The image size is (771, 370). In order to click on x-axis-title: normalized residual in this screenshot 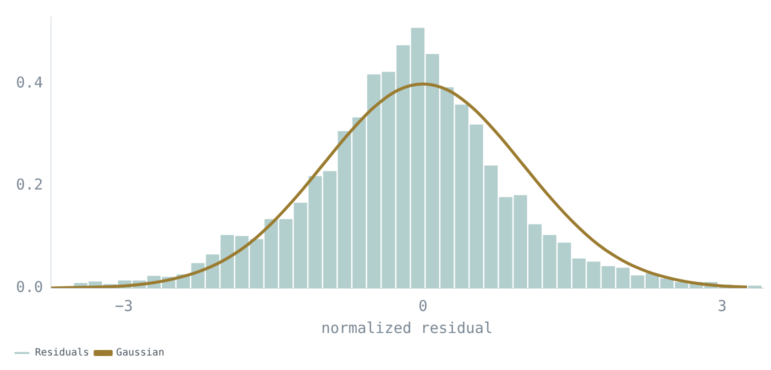, I will do `click(407, 327)`.